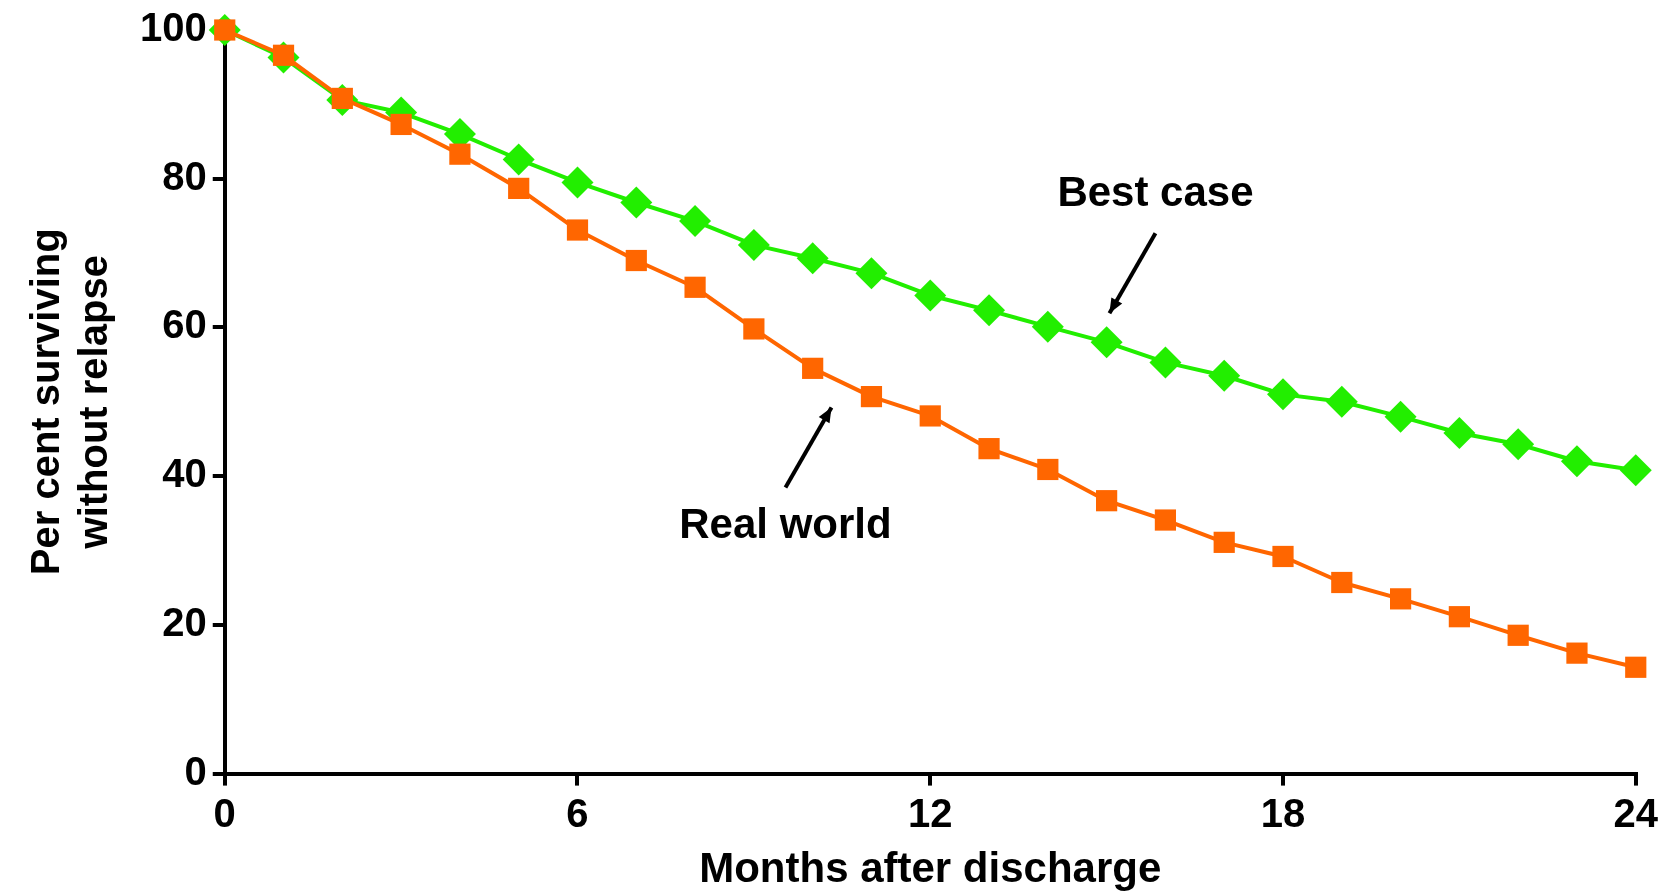 The width and height of the screenshot is (1664, 896). I want to click on y-tick-label: 100, so click(173, 27).